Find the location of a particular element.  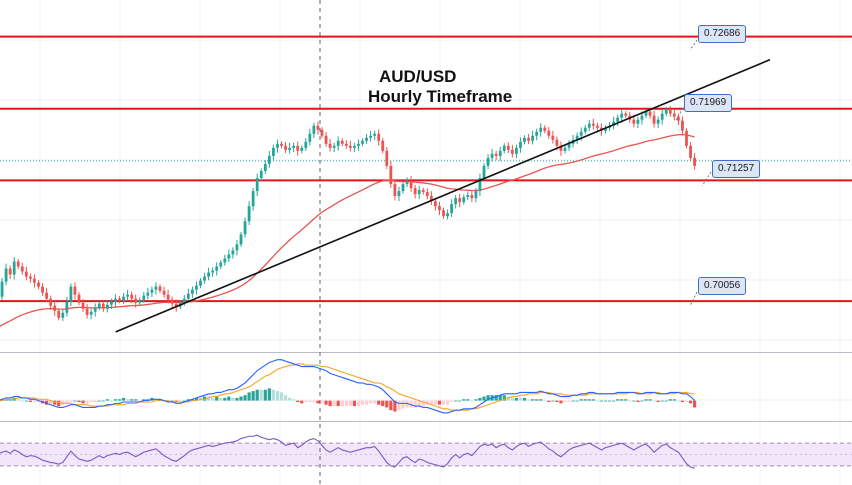

level-tag-2: 0.71257 is located at coordinates (736, 169).